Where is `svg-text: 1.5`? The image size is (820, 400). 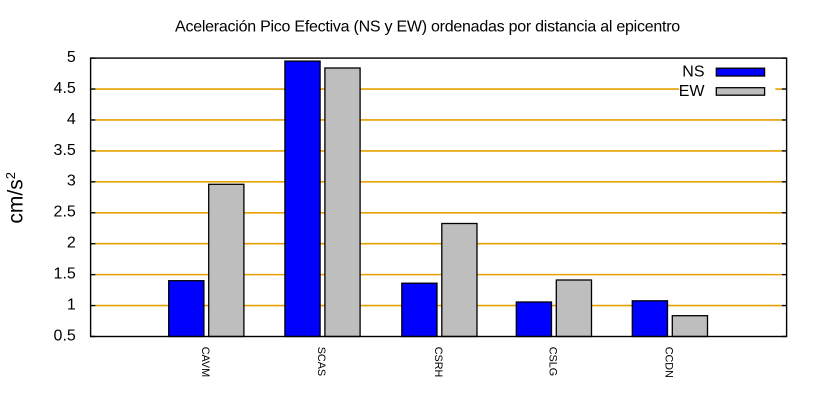
svg-text: 1.5 is located at coordinates (65, 274).